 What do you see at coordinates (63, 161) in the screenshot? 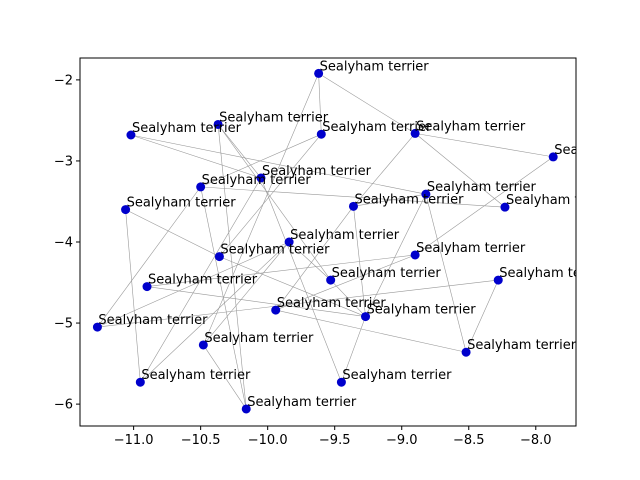
I see `y-tick-label: −3` at bounding box center [63, 161].